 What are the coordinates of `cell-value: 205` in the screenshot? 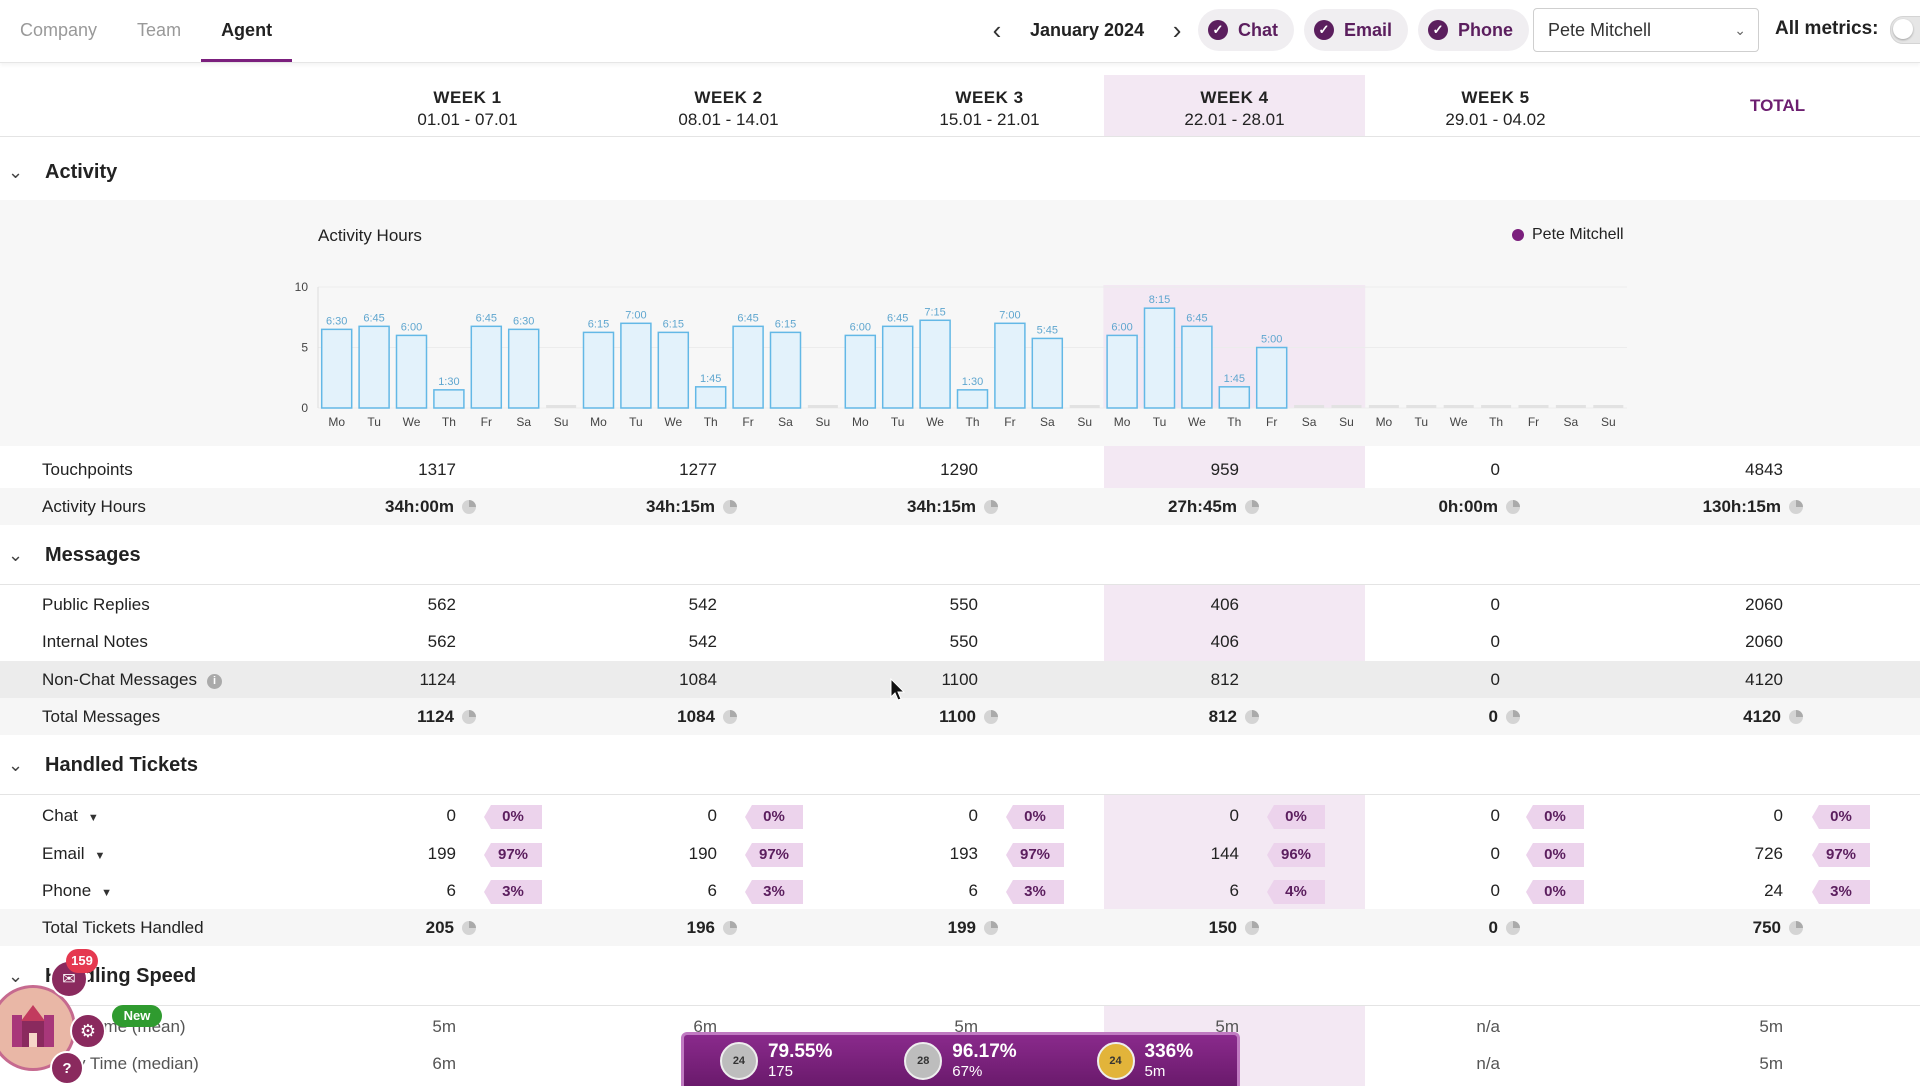 It's located at (439, 927).